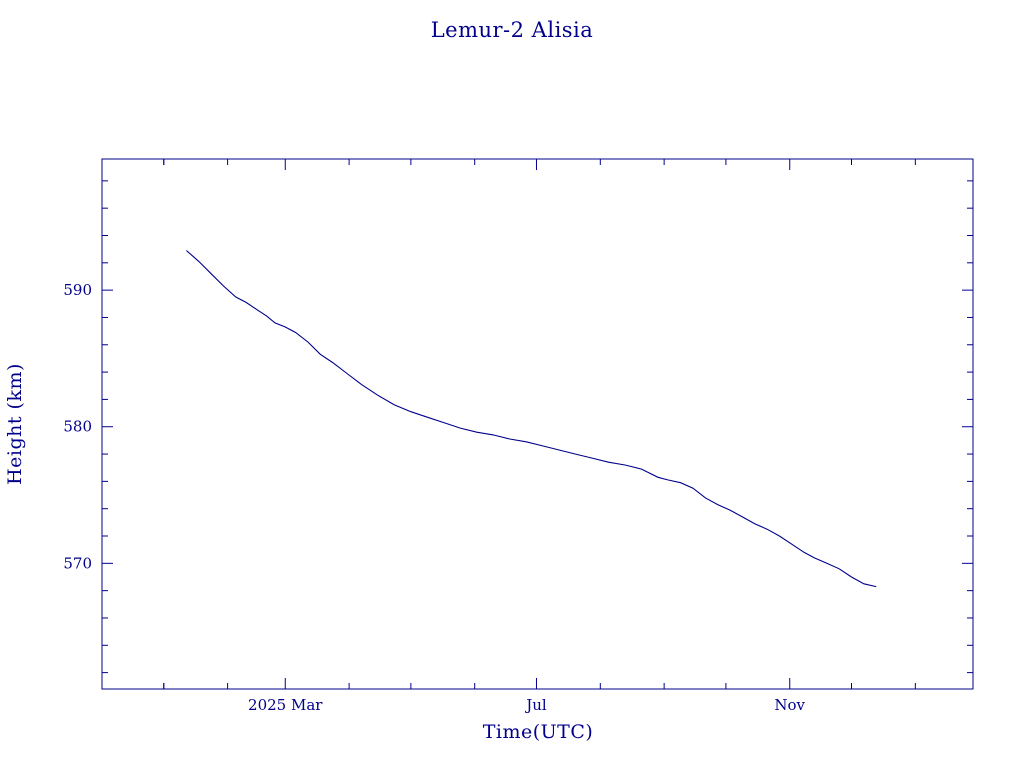 The width and height of the screenshot is (1024, 768). Describe the element at coordinates (535, 705) in the screenshot. I see `x-tick-label: Jul` at that location.